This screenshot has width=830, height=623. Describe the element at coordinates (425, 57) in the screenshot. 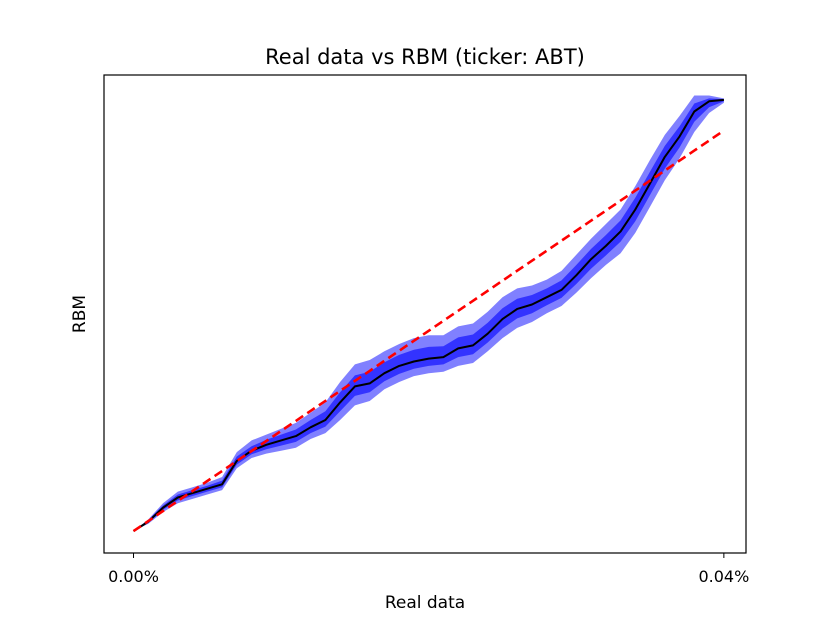

I see `chart-title: Real data vs RBM (ticker: ABT)` at that location.